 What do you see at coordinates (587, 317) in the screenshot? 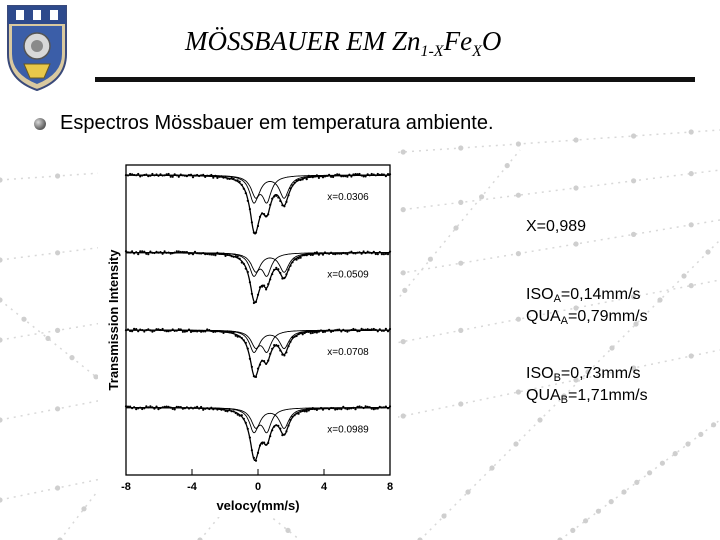
I see `qua-a-line: QUAA=0,79mm/s` at bounding box center [587, 317].